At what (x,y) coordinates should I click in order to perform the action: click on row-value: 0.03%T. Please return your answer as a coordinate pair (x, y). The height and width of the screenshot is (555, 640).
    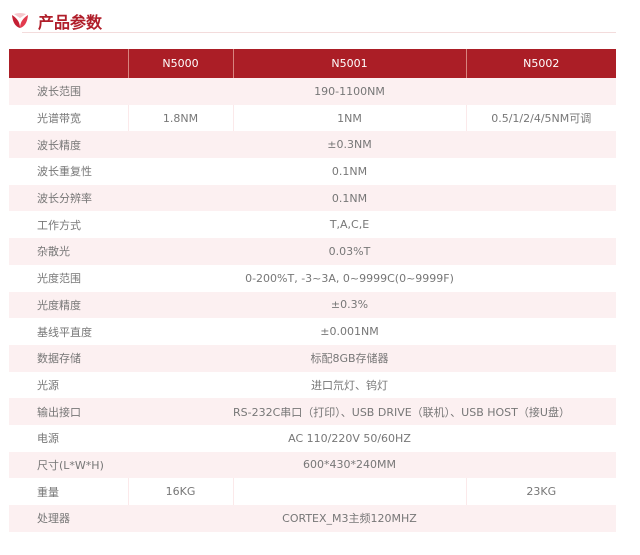
    Looking at the image, I should click on (349, 251).